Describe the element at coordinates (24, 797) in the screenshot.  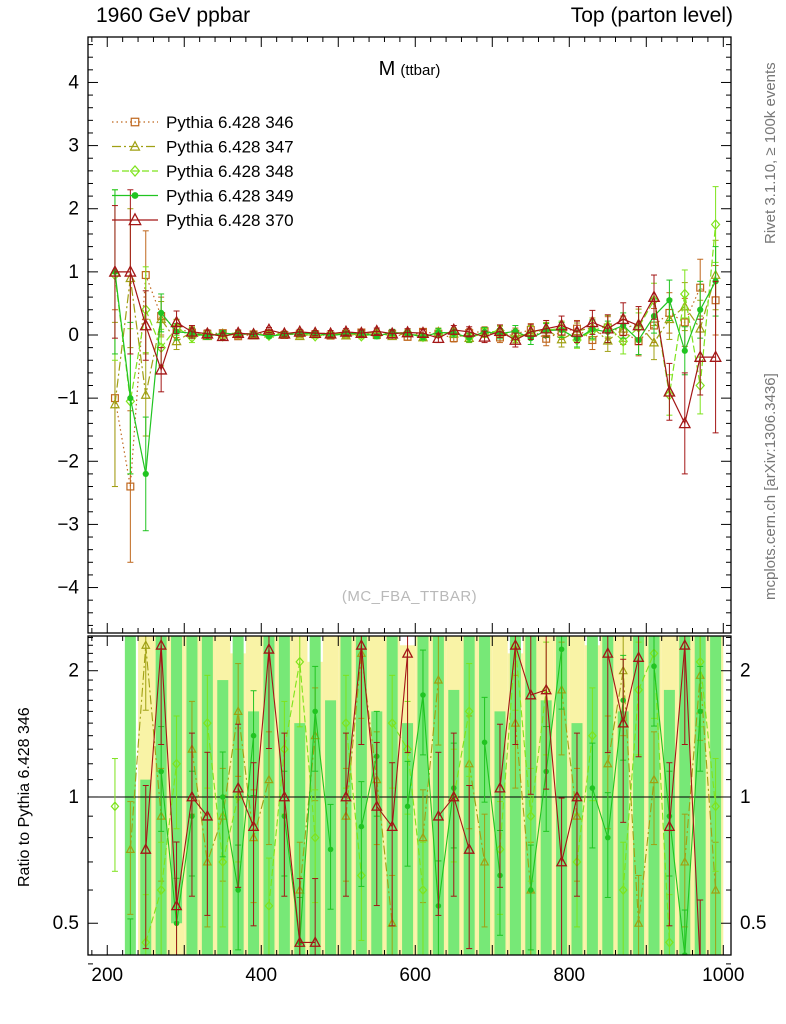
I see `ratio-axis-label: Ratio to Pythia 6.428 346` at that location.